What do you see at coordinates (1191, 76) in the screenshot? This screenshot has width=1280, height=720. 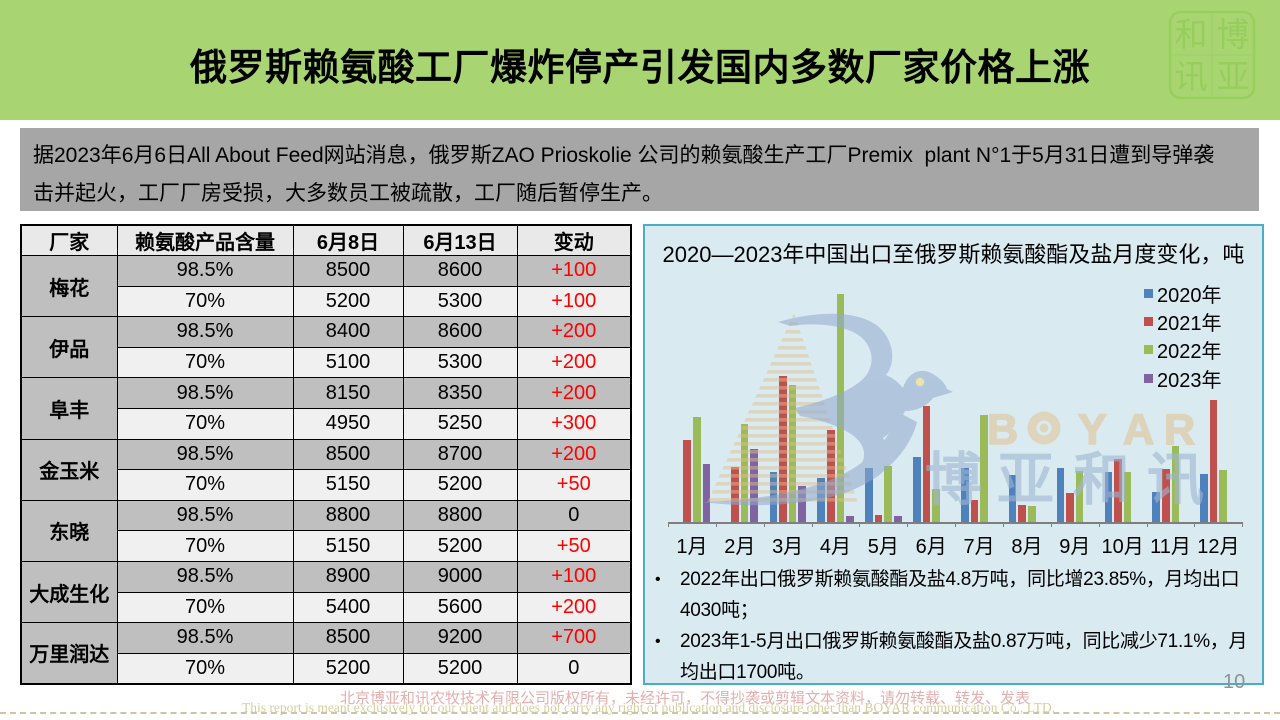 I see `svg-text: 讯` at bounding box center [1191, 76].